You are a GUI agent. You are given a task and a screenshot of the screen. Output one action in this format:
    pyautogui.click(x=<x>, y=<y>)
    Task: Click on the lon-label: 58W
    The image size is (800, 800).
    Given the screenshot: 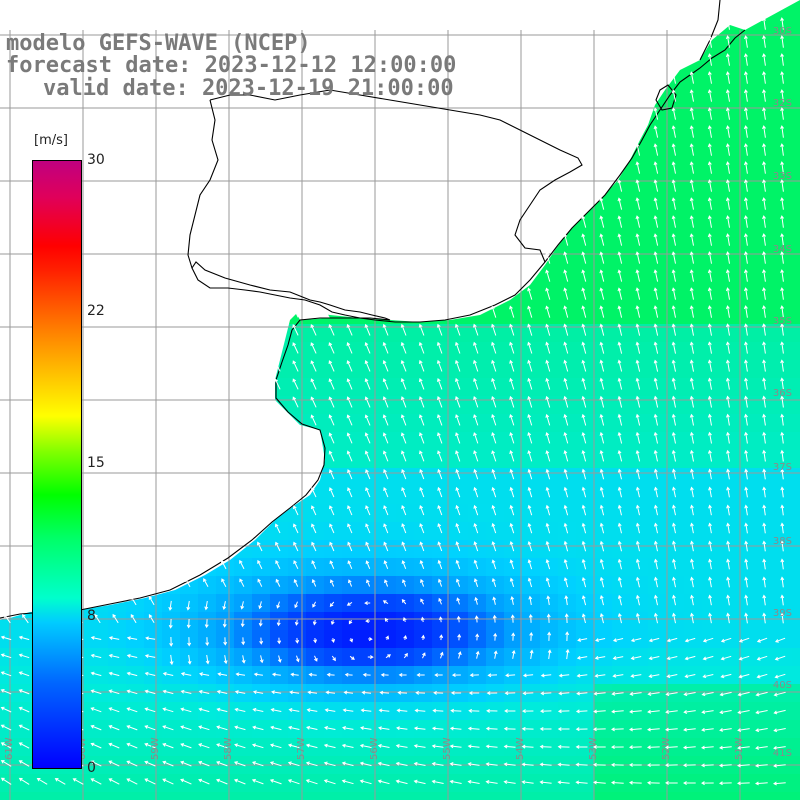 What is the action you would take?
    pyautogui.click(x=228, y=748)
    